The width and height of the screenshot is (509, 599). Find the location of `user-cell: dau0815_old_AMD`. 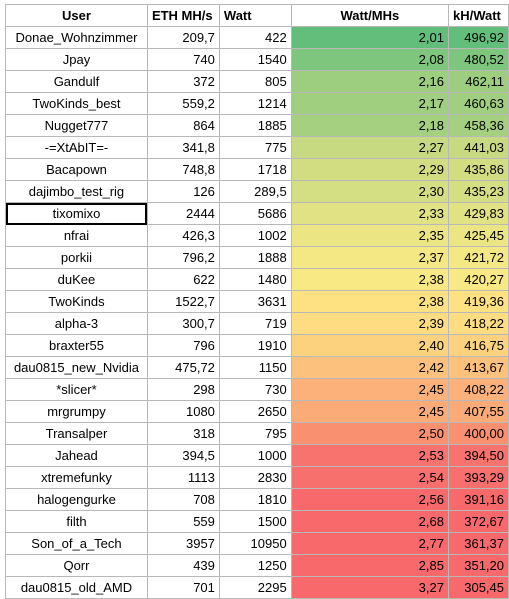

user-cell: dau0815_old_AMD is located at coordinates (76, 587).